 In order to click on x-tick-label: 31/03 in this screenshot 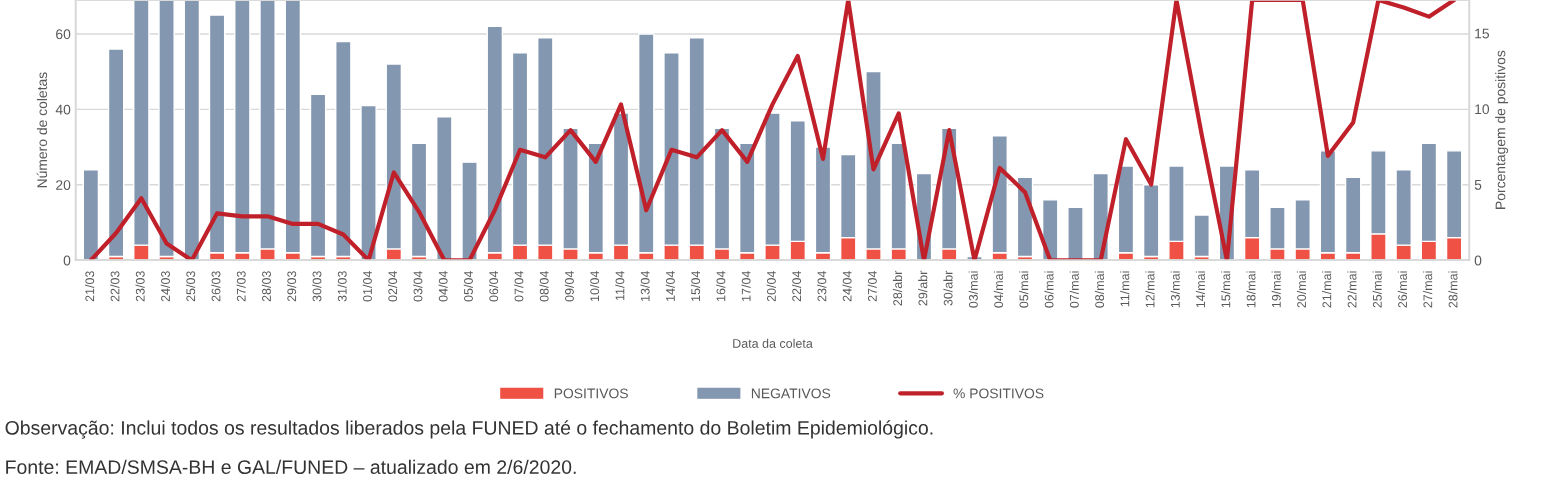, I will do `click(342, 286)`.